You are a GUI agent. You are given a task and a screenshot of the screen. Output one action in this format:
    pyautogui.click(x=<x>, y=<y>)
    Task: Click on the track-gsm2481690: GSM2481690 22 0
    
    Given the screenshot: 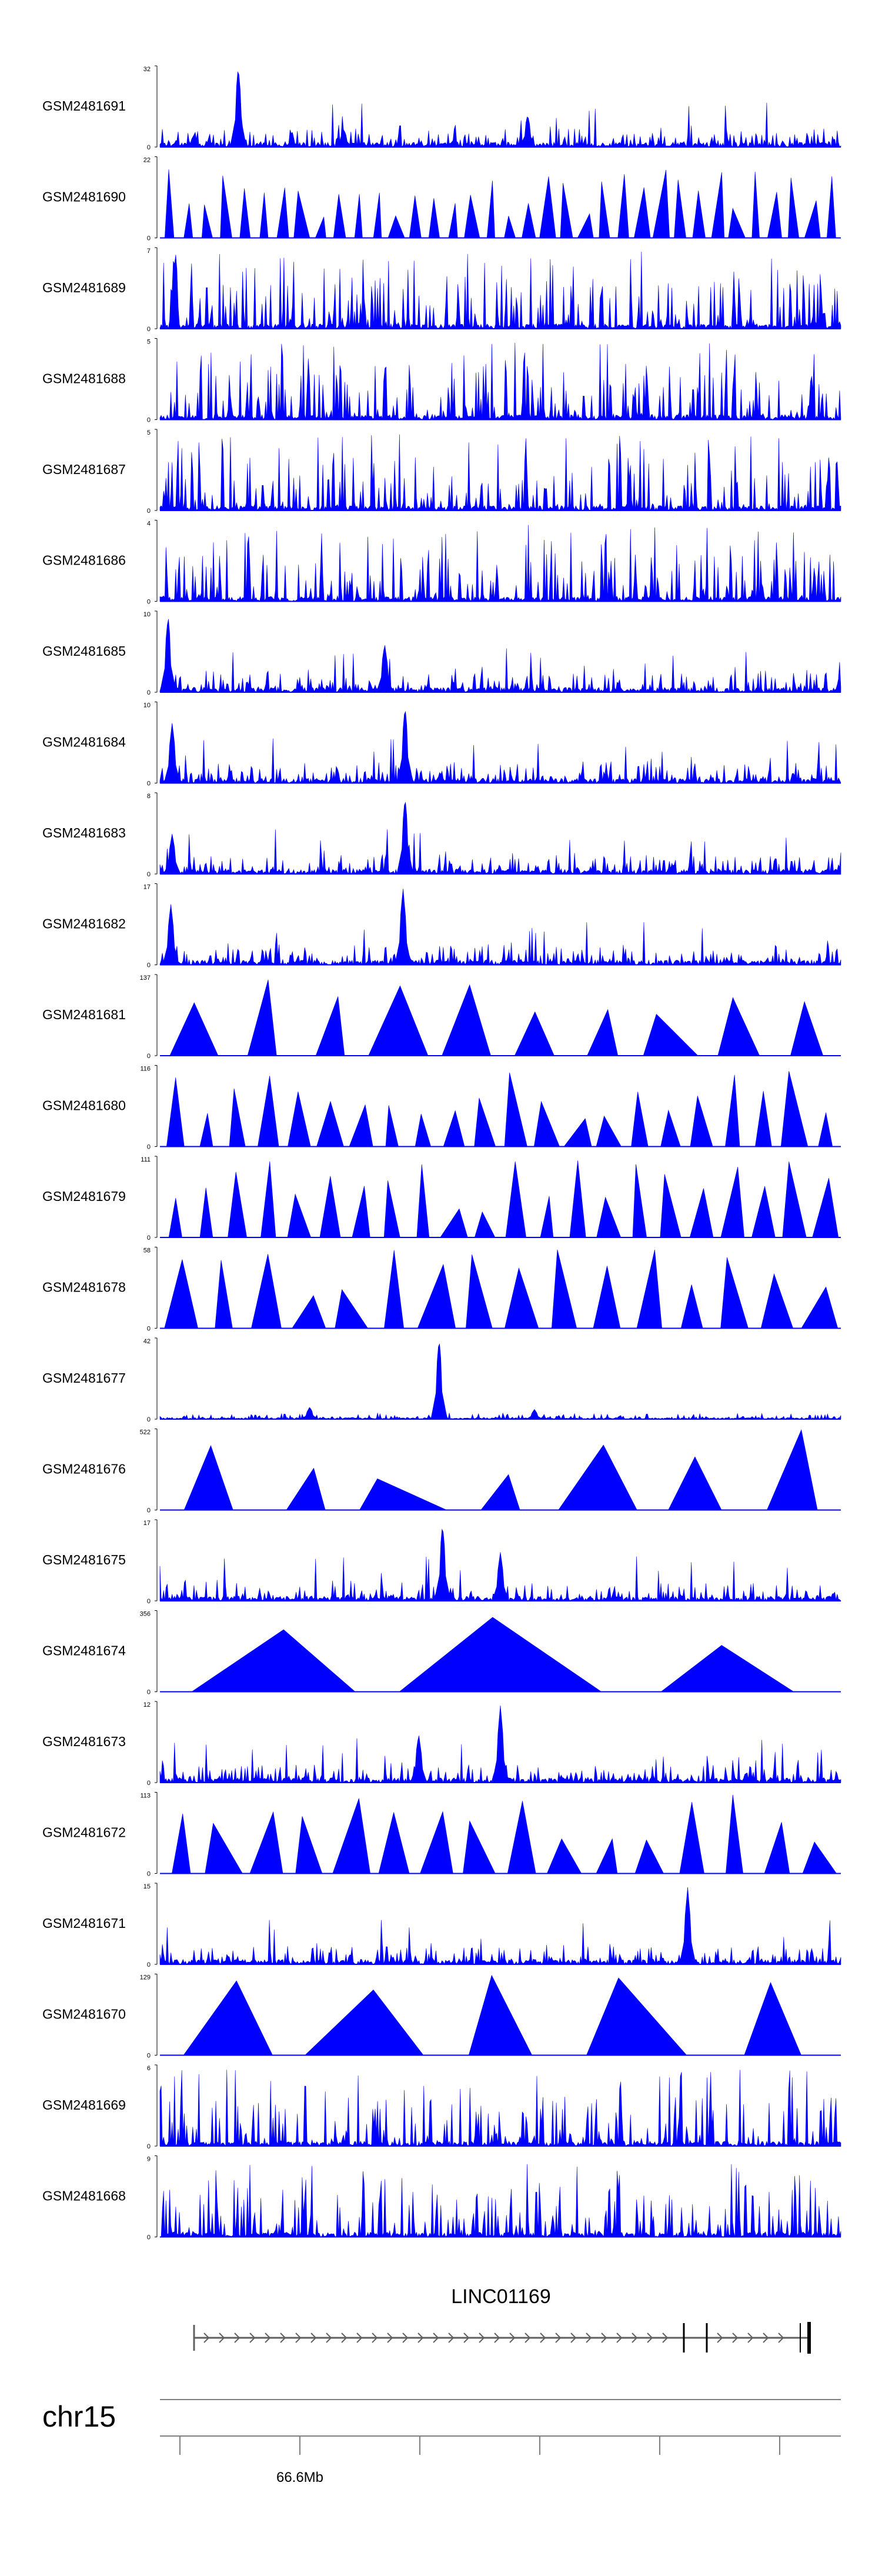 What is the action you would take?
    pyautogui.click(x=441, y=199)
    